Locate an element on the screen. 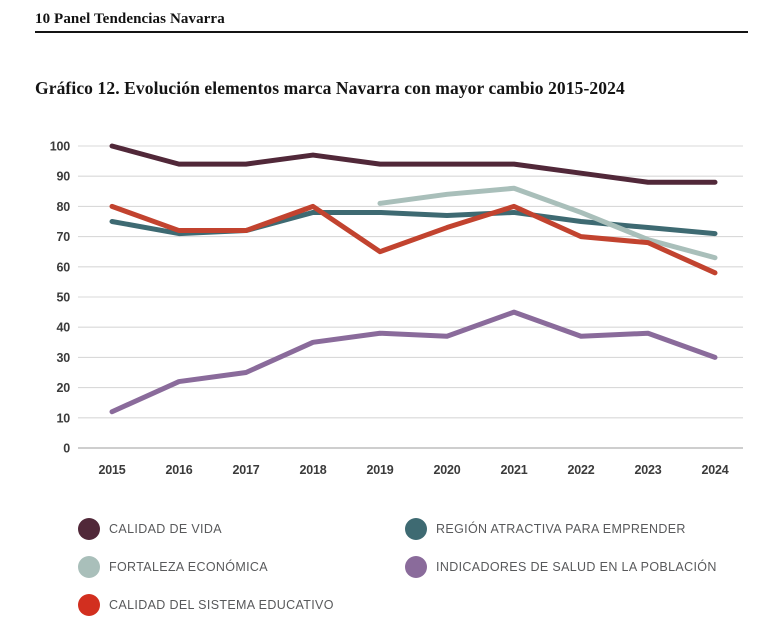 This screenshot has height=635, width=783. x-axis-year-label: 2022 is located at coordinates (580, 470).